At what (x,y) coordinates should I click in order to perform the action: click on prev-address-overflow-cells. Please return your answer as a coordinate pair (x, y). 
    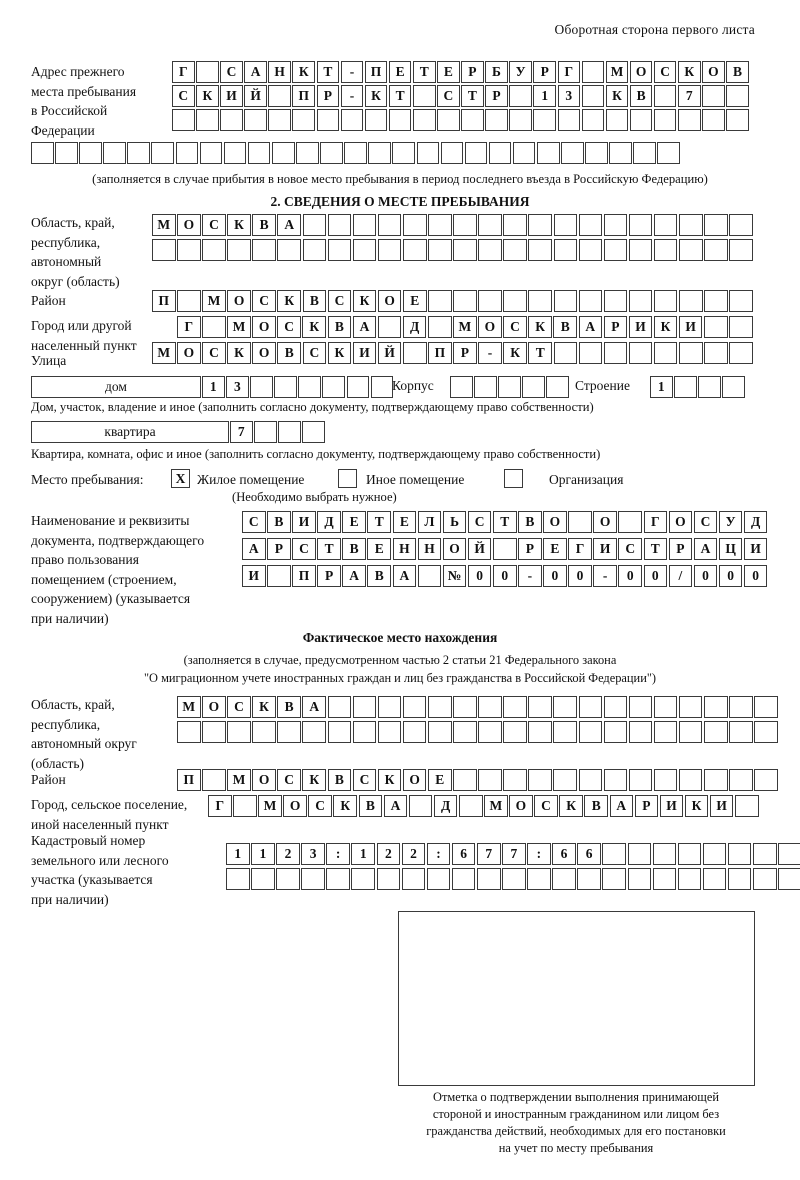
    Looking at the image, I should click on (356, 153).